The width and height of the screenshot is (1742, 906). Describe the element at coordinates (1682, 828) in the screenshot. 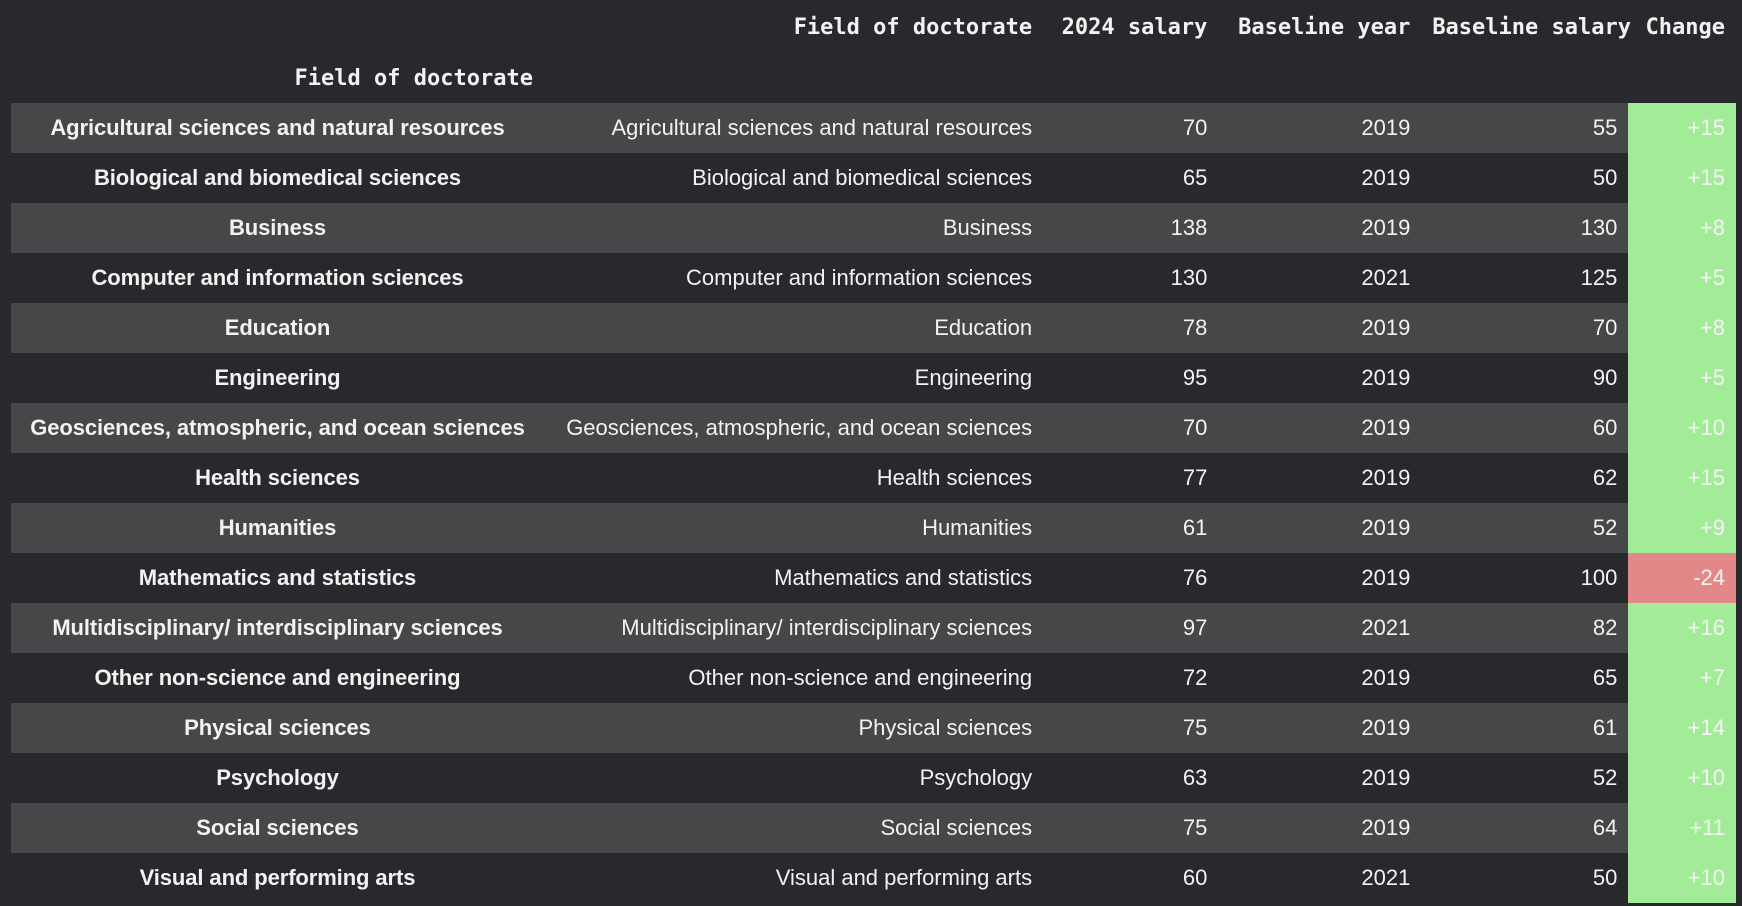

I see `cell-change: +11` at that location.